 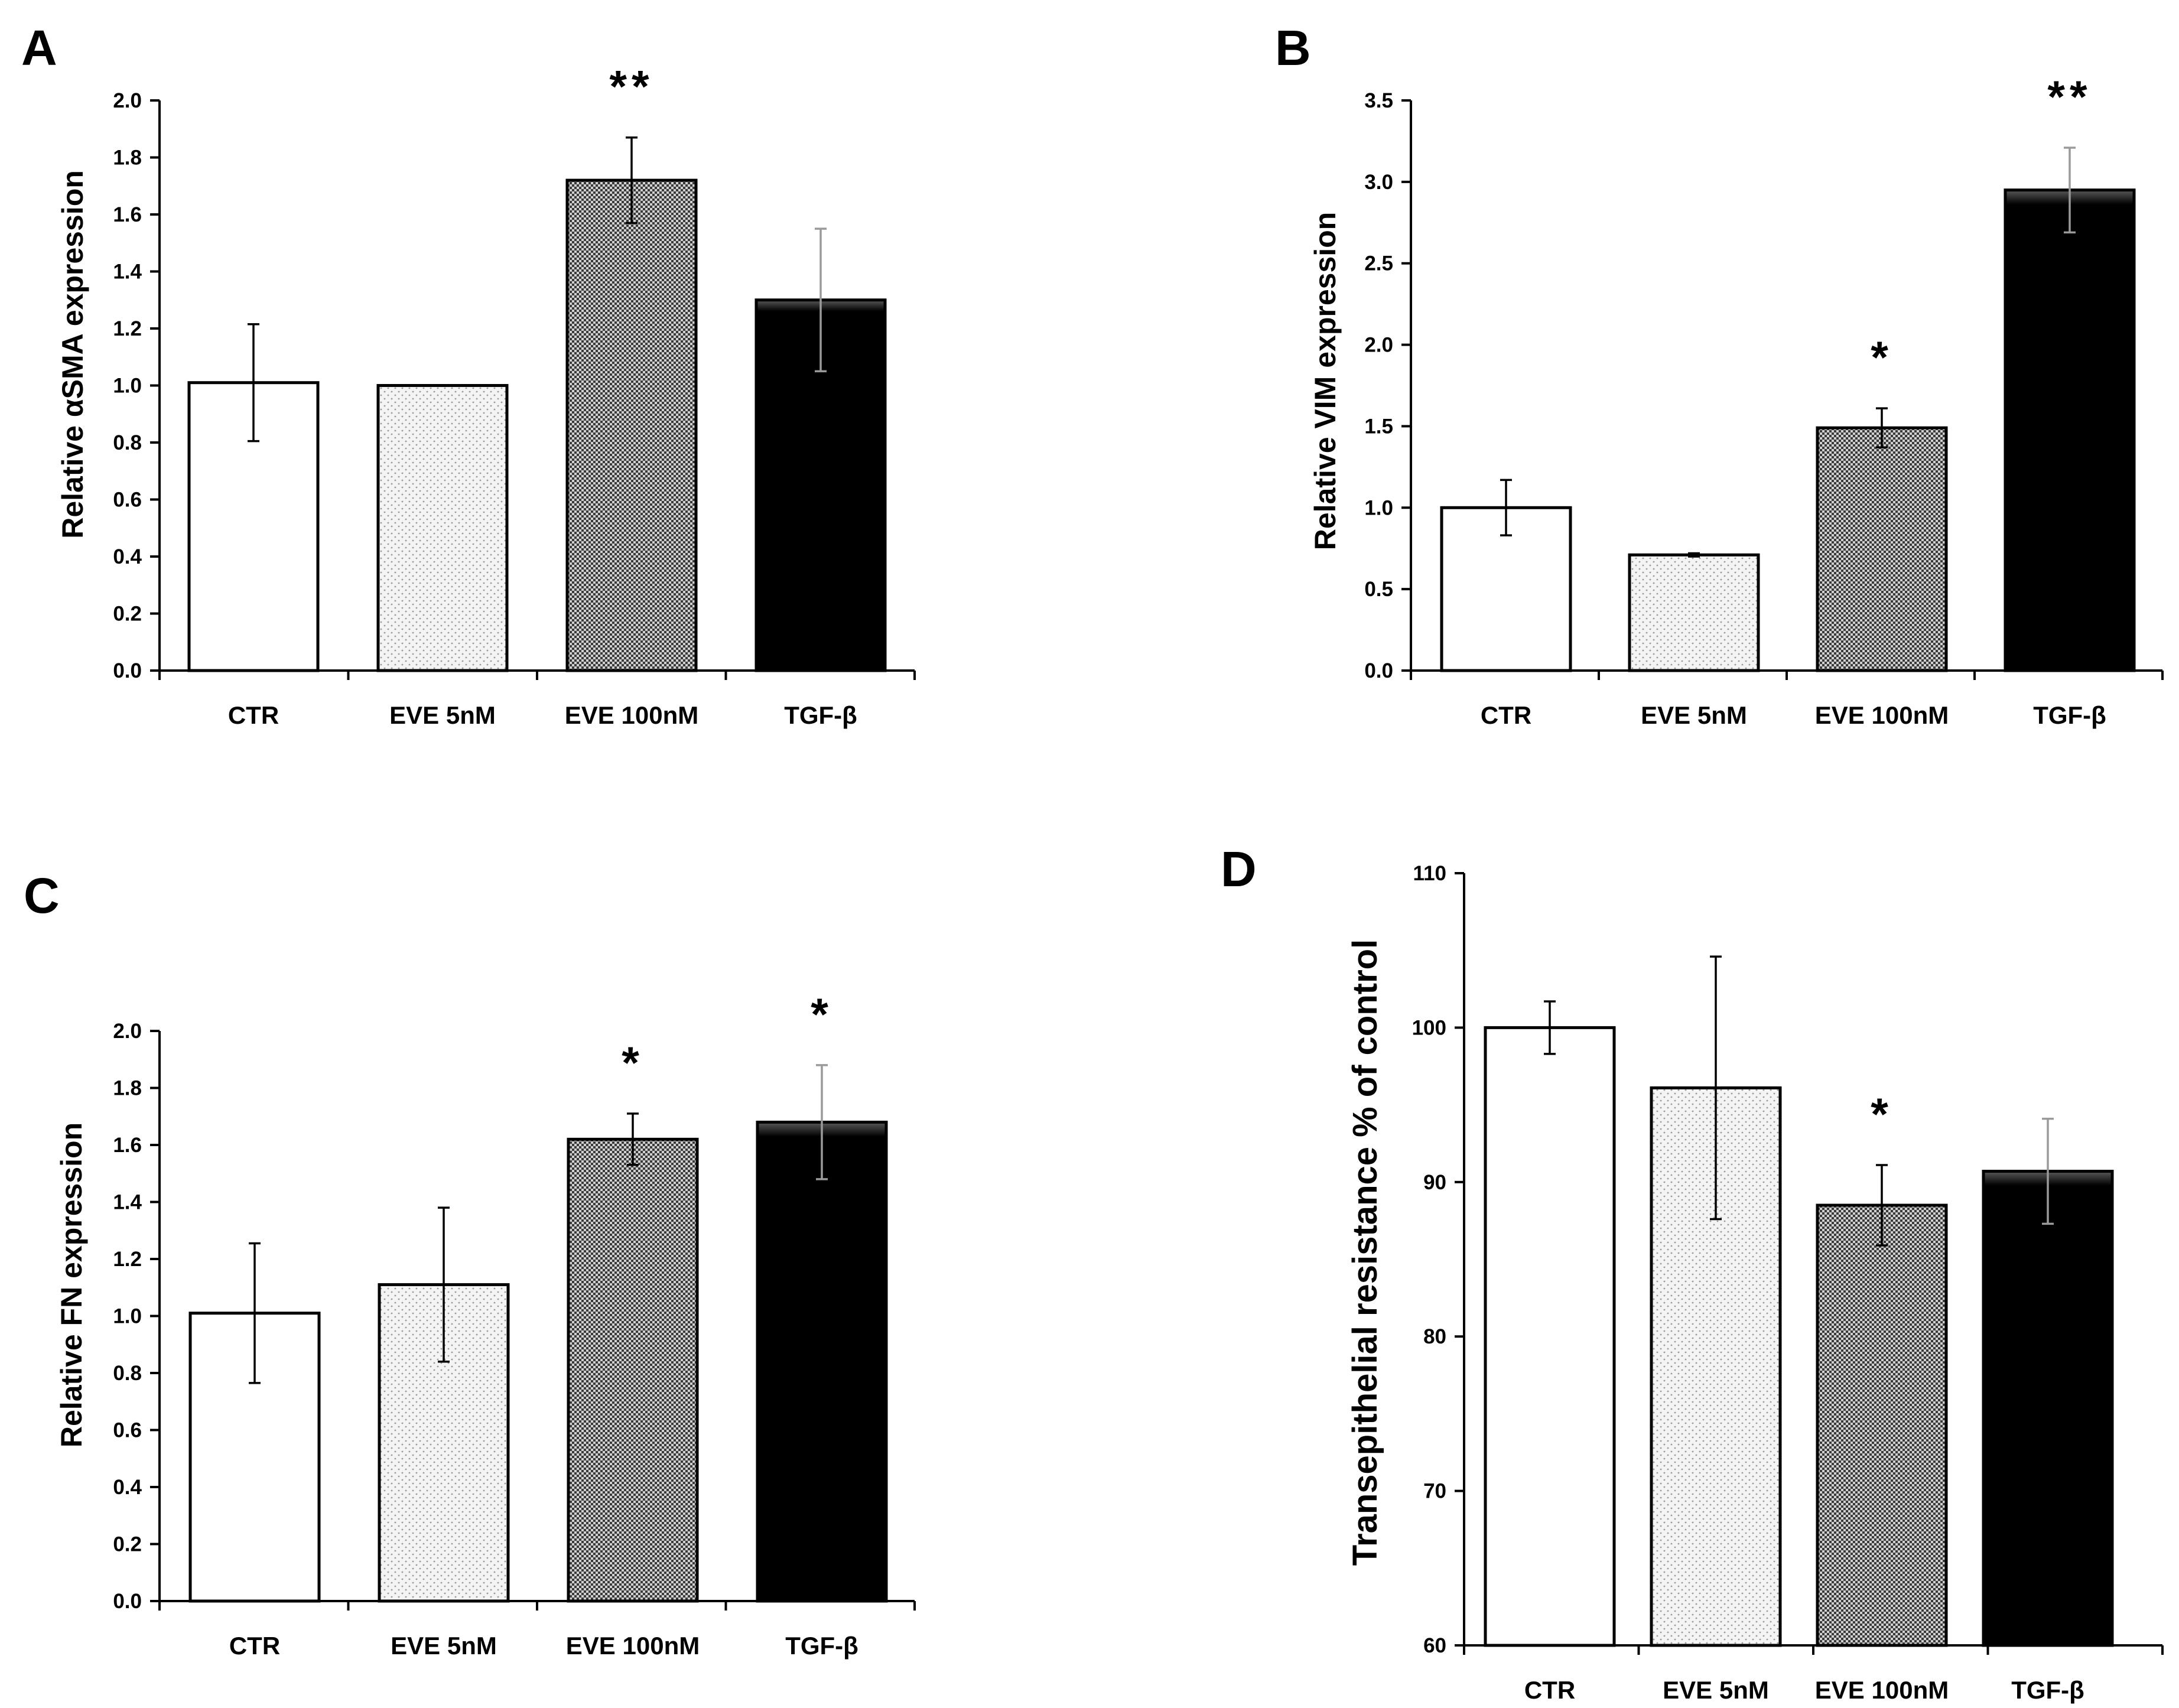 What do you see at coordinates (128, 1430) in the screenshot?
I see `panel-c-y-tick-label: 0.6` at bounding box center [128, 1430].